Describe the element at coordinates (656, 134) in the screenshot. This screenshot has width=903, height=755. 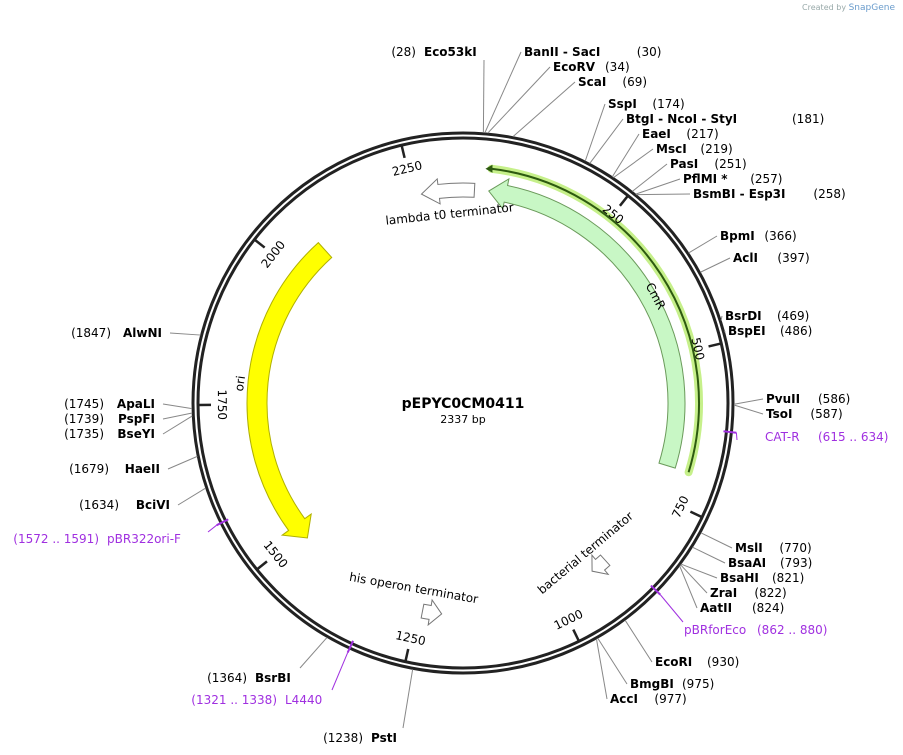
I see `site-name: EaeI` at that location.